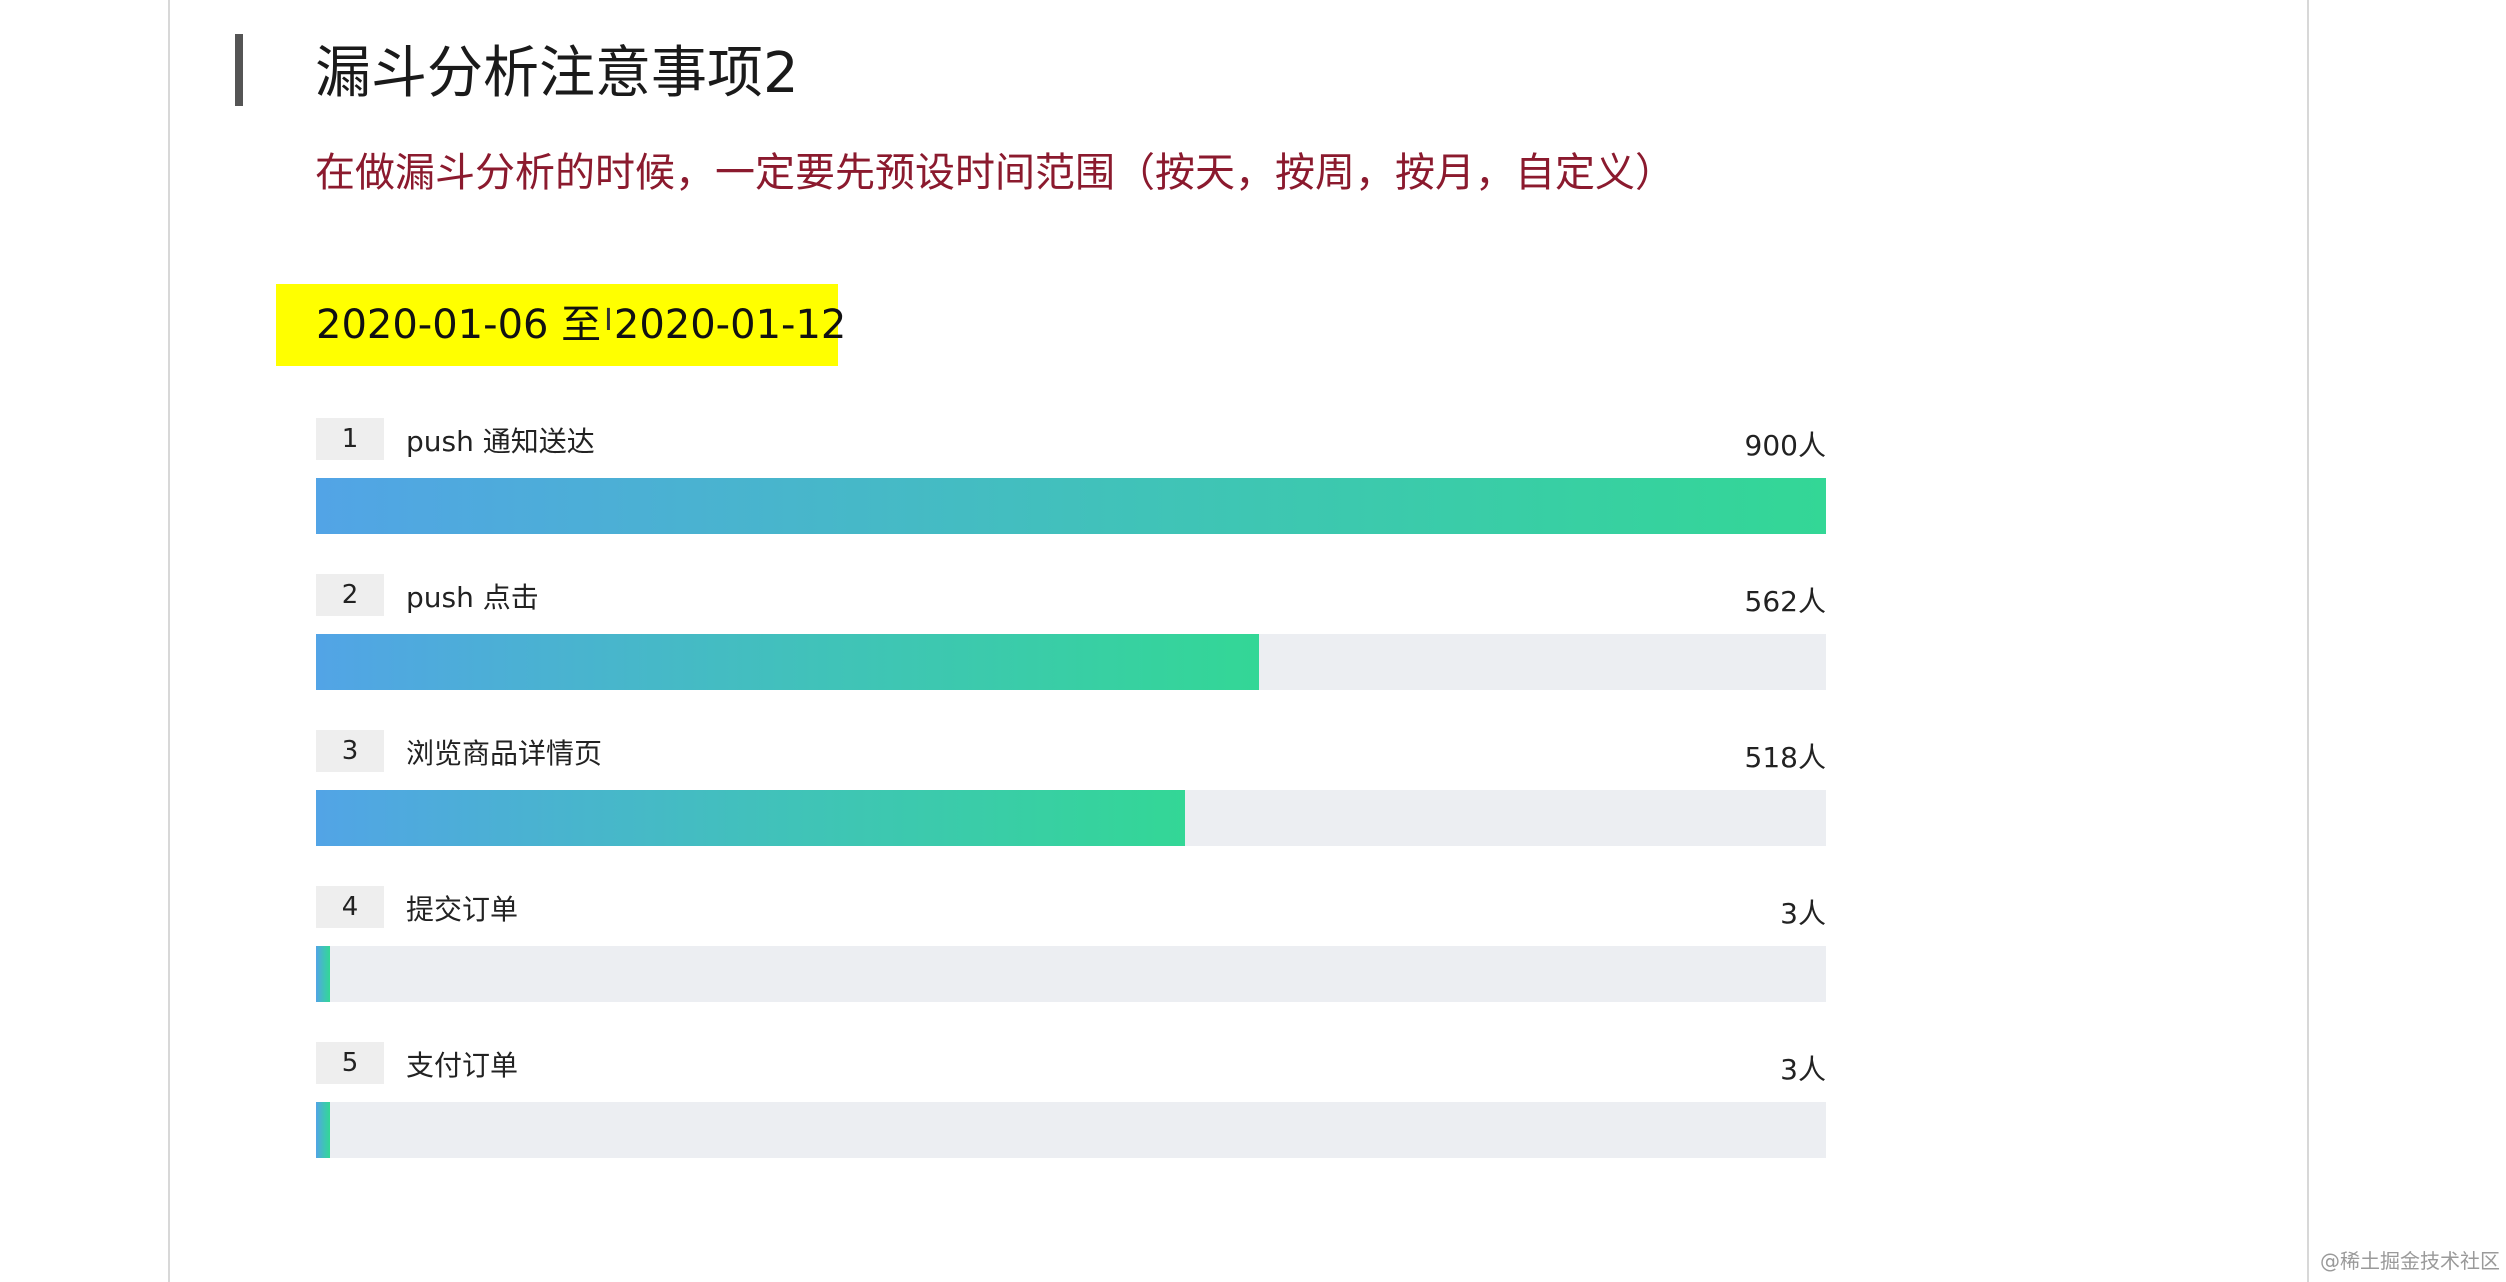 The height and width of the screenshot is (1282, 2506). I want to click on watermark: @稀土掘金技术社区, so click(2410, 1261).